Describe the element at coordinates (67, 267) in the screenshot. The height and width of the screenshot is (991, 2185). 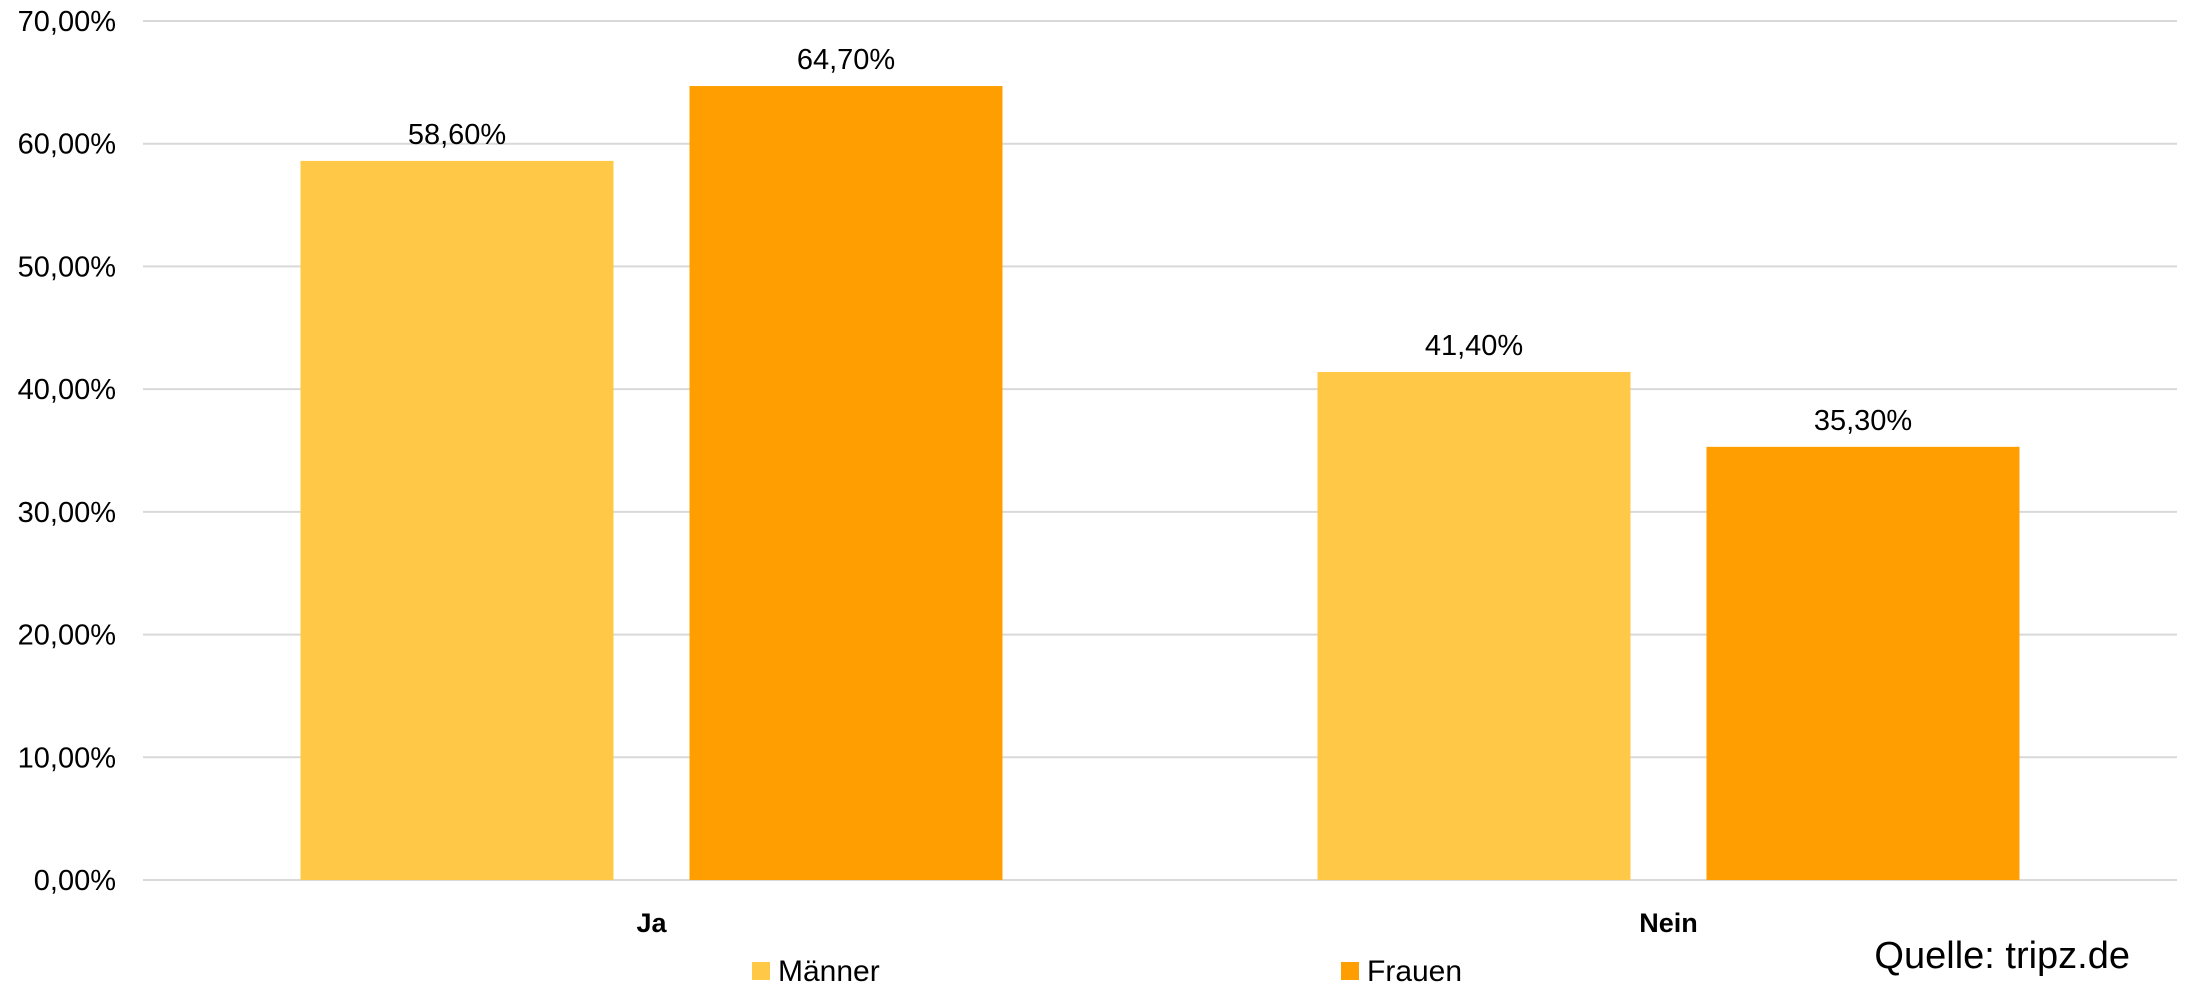
I see `y-tick-label: 50,00%` at that location.